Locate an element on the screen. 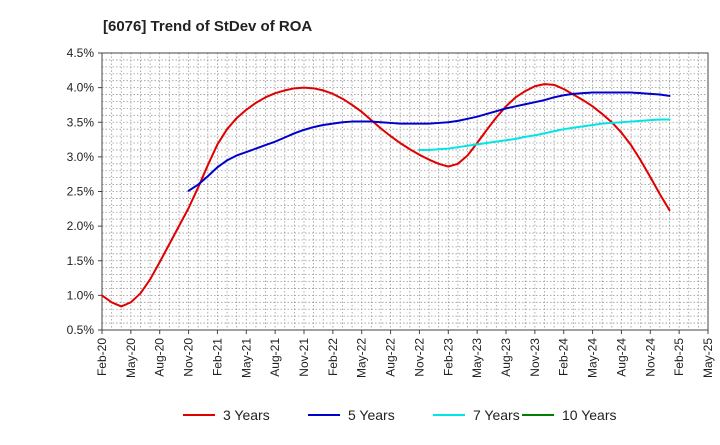  x-tick-label: May-23 is located at coordinates (477, 358).